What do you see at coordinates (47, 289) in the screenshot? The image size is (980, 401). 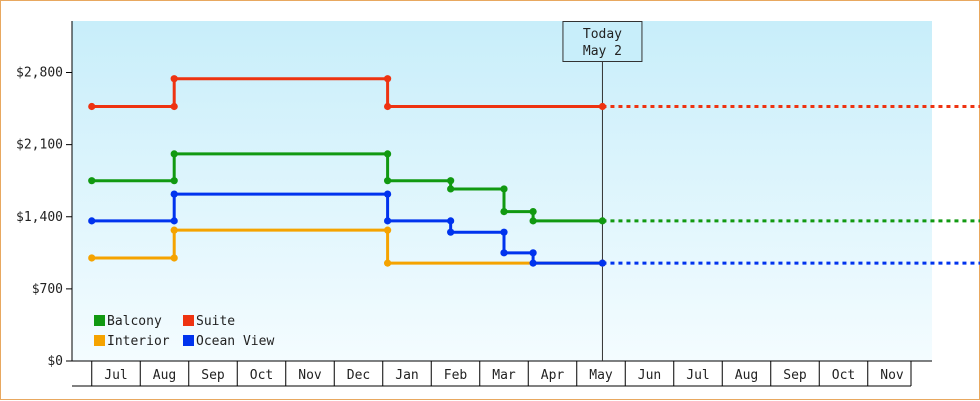 I see `y-tick-label: $700` at bounding box center [47, 289].